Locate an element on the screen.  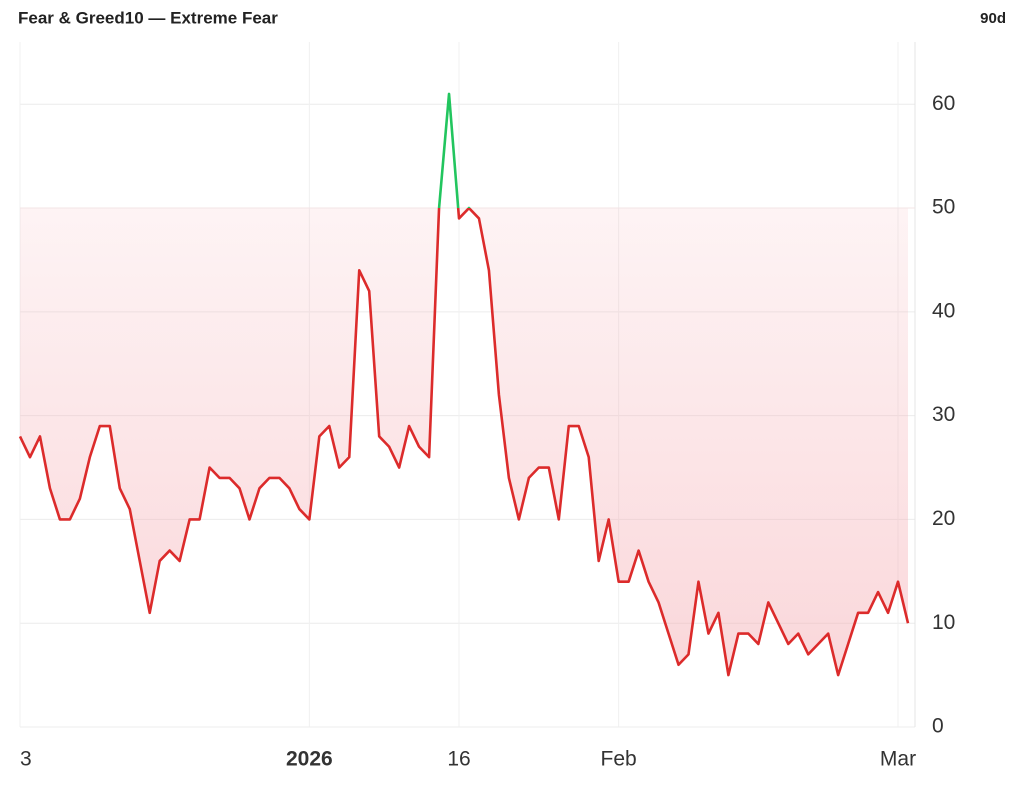
y-tick-label: 30 is located at coordinates (943, 414).